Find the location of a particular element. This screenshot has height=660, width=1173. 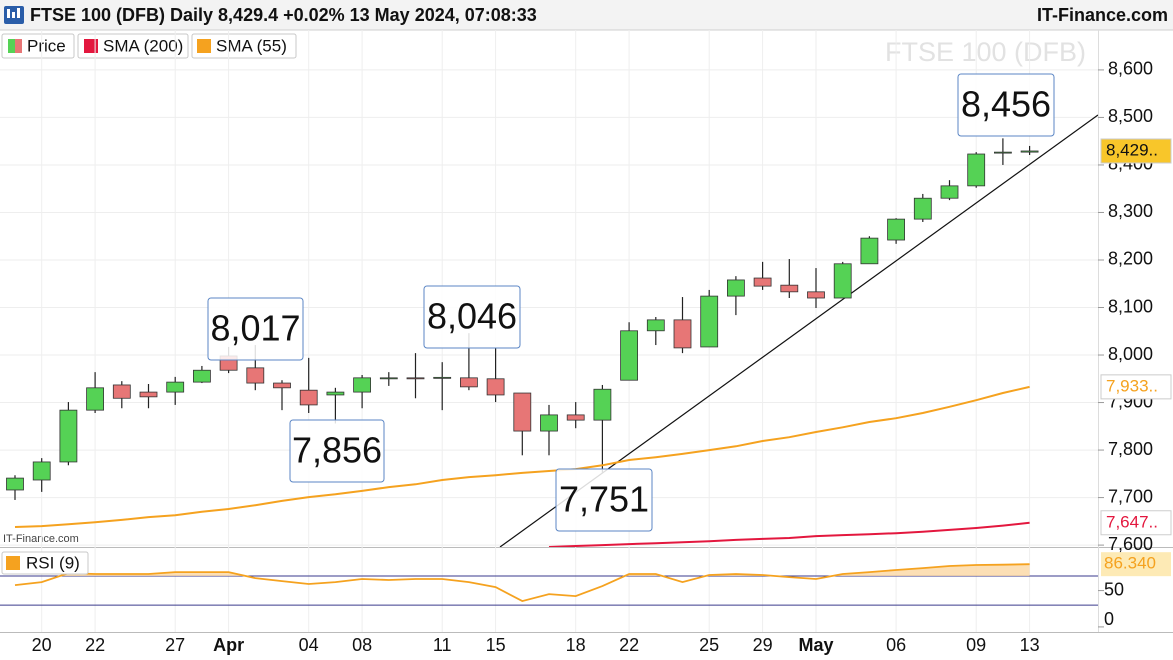

x-tick-label: 18 is located at coordinates (576, 645).